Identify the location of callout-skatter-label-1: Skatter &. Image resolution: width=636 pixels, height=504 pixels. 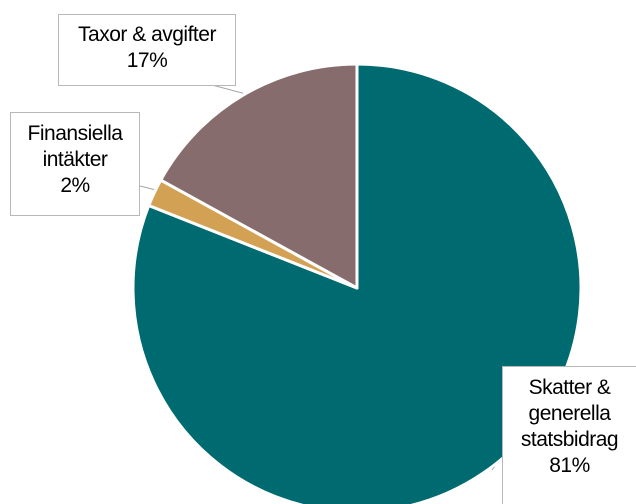
(569, 387).